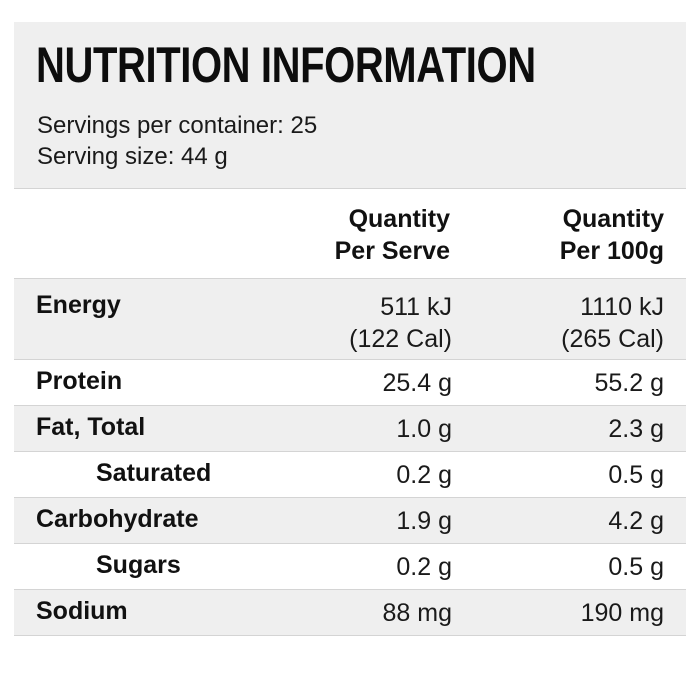 Image resolution: width=700 pixels, height=700 pixels. I want to click on table-row-sodium: Sodium 88 mg 190 mg, so click(350, 613).